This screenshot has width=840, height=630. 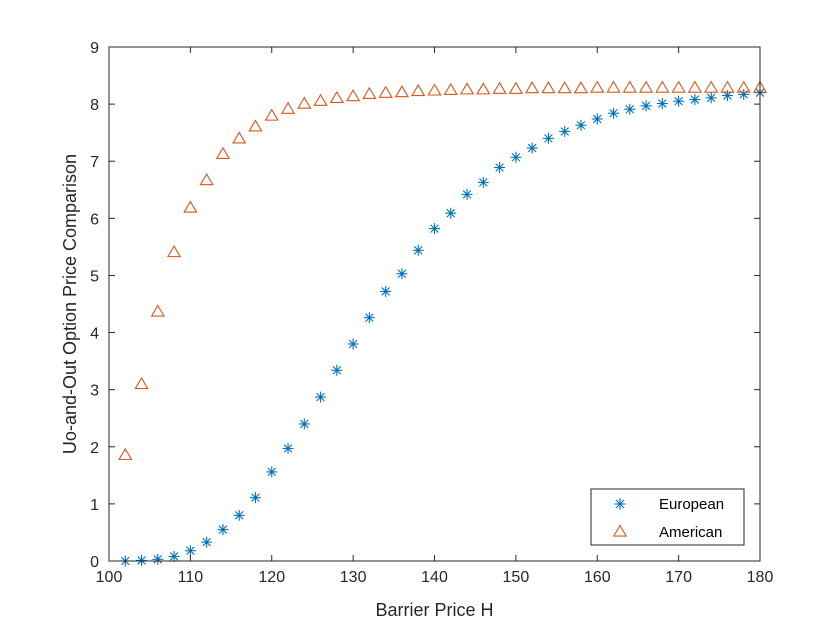 What do you see at coordinates (434, 610) in the screenshot?
I see `x-axis-label: Barrier Price H` at bounding box center [434, 610].